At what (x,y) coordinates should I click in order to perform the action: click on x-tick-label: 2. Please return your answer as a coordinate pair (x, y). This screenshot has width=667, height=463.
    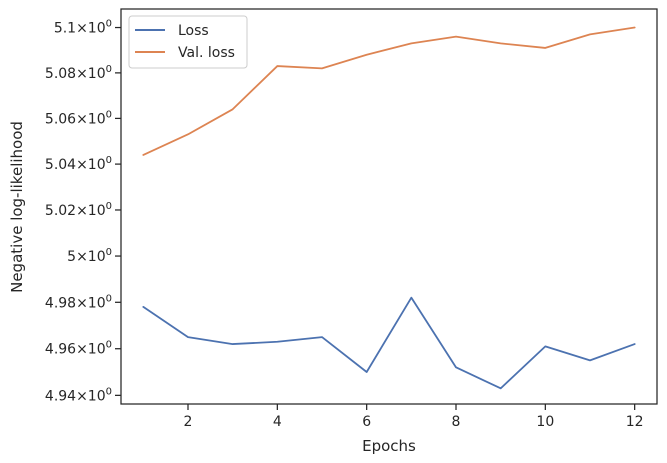
    Looking at the image, I should click on (188, 422).